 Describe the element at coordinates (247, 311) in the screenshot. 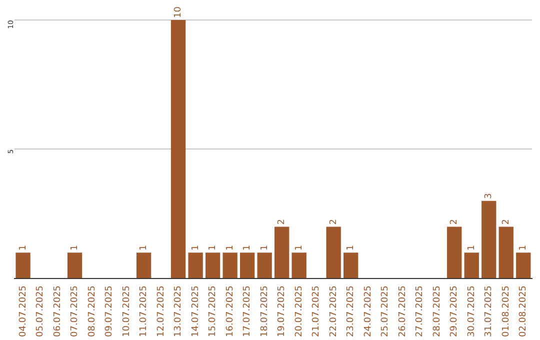

I see `x-tick-label: 17.07.2025` at that location.